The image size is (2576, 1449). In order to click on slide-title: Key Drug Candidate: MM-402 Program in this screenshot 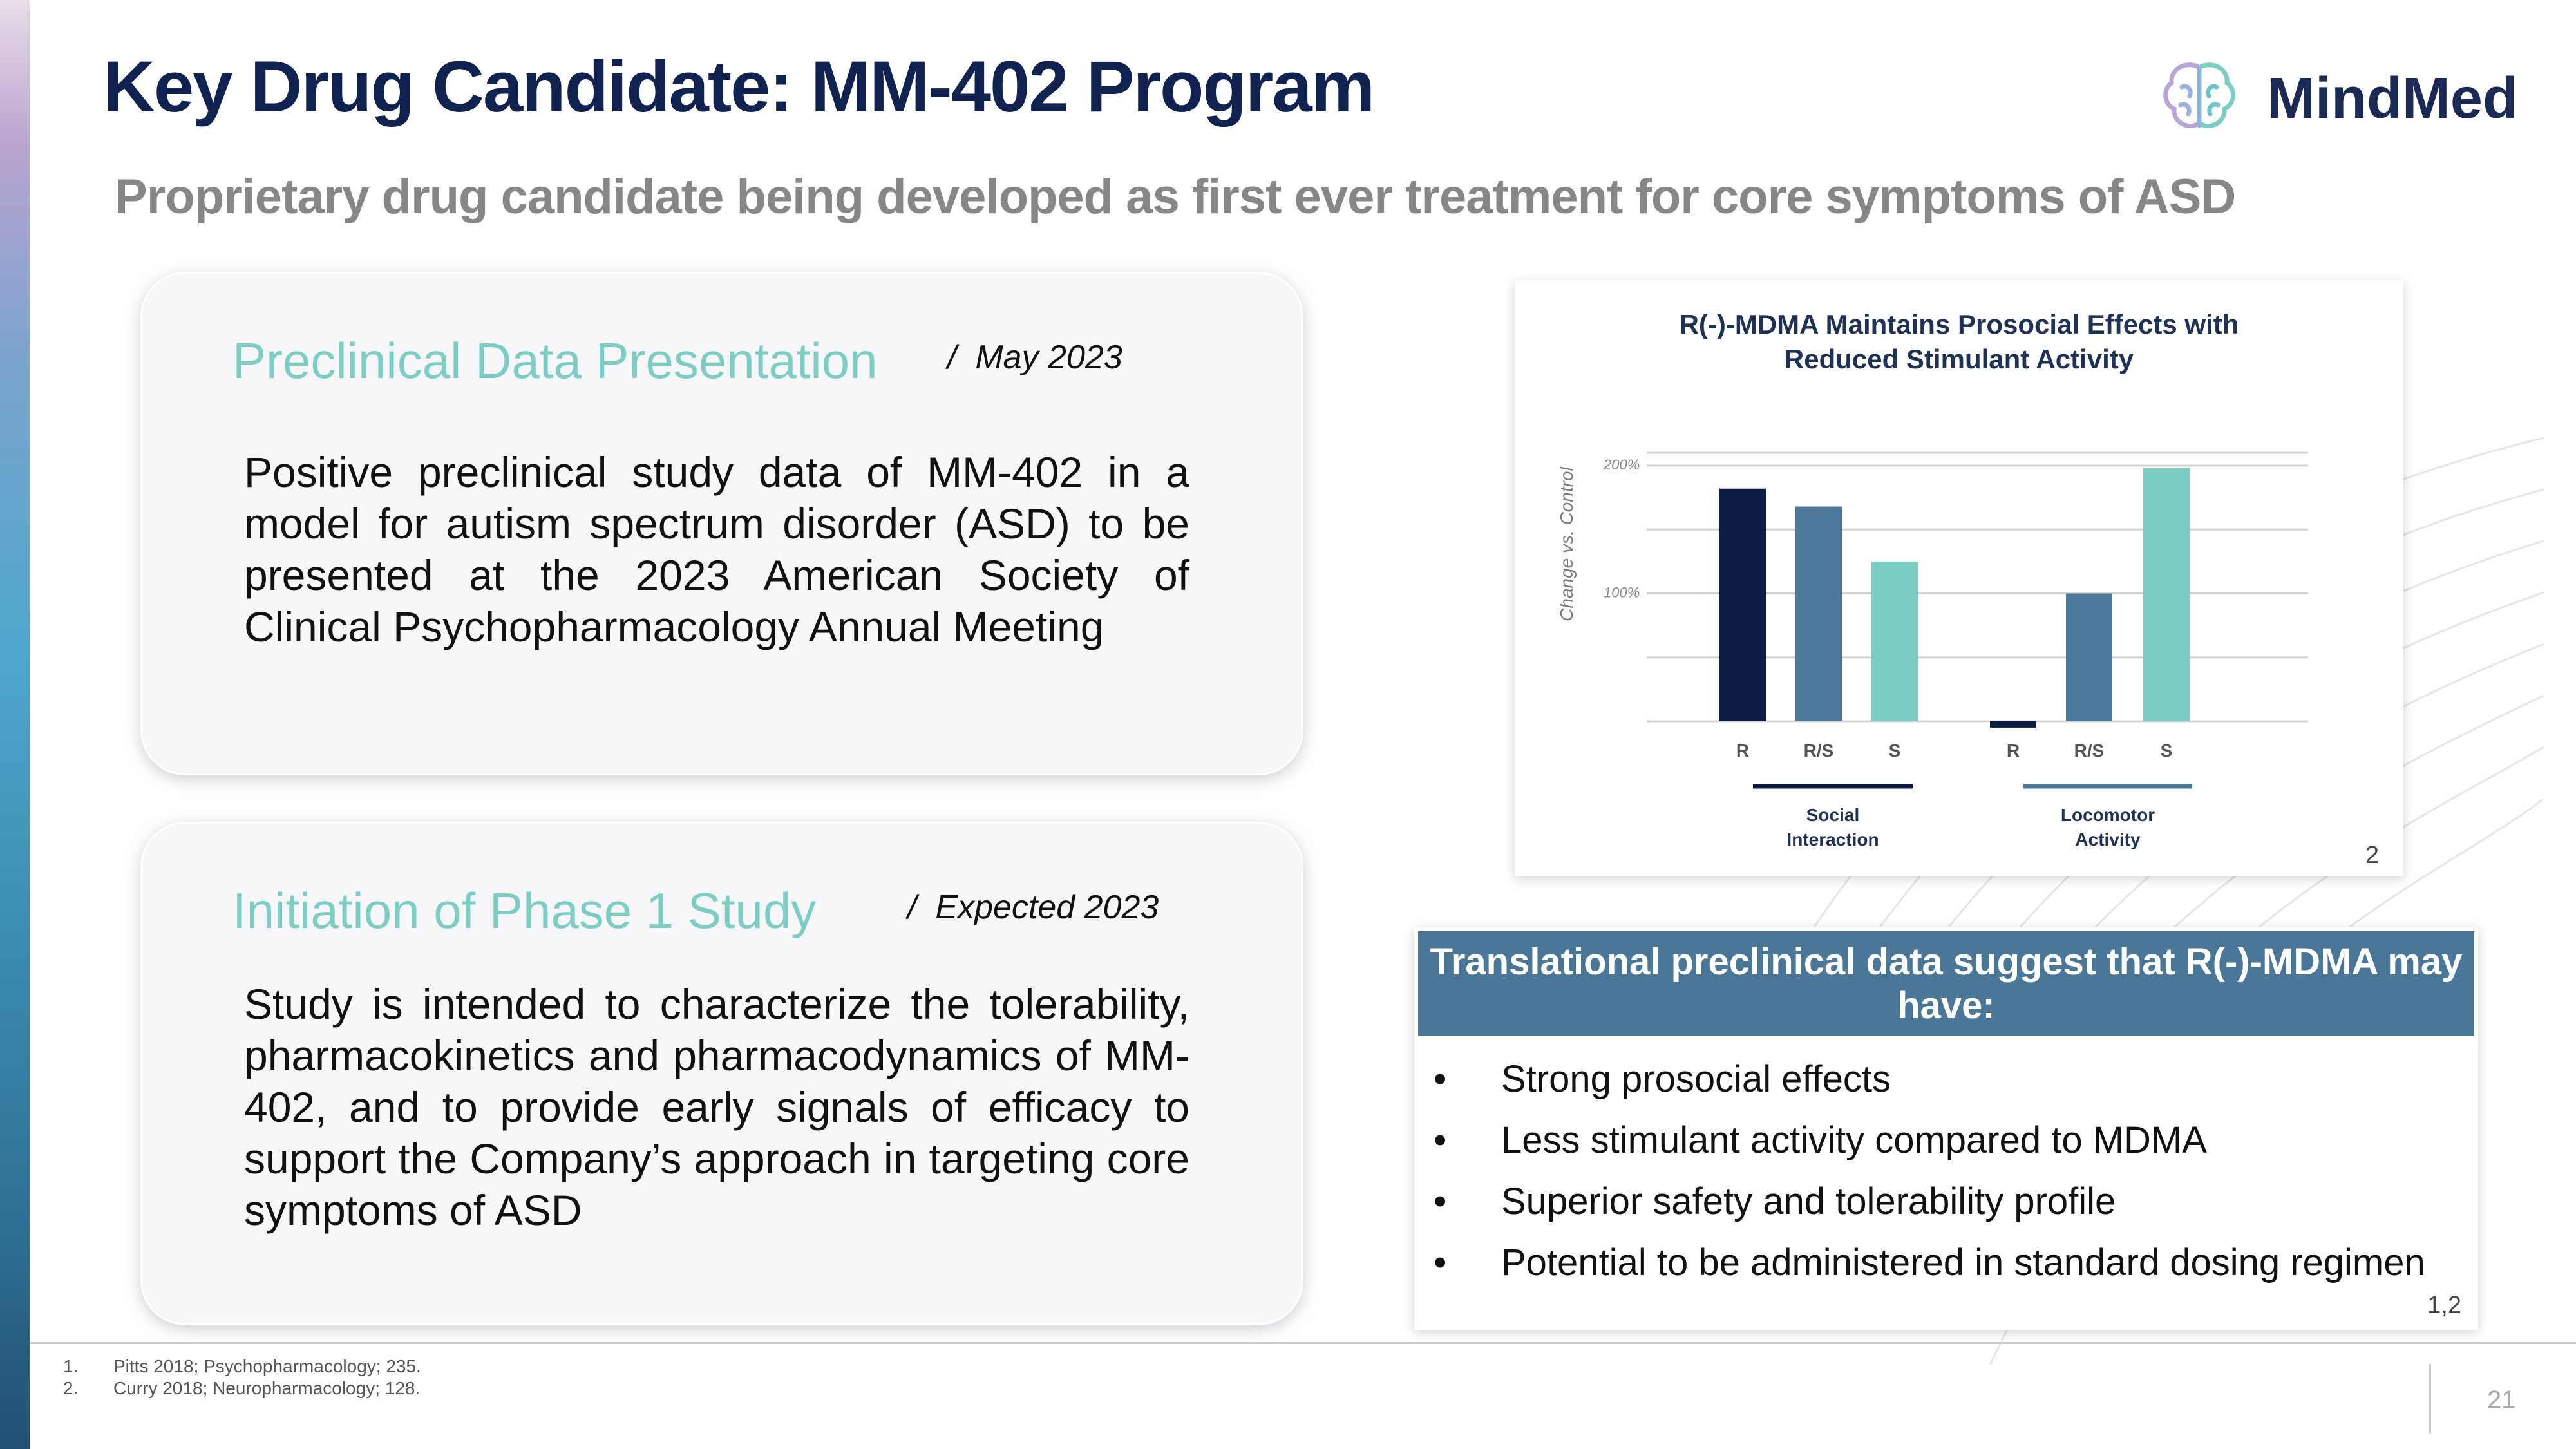, I will do `click(739, 87)`.